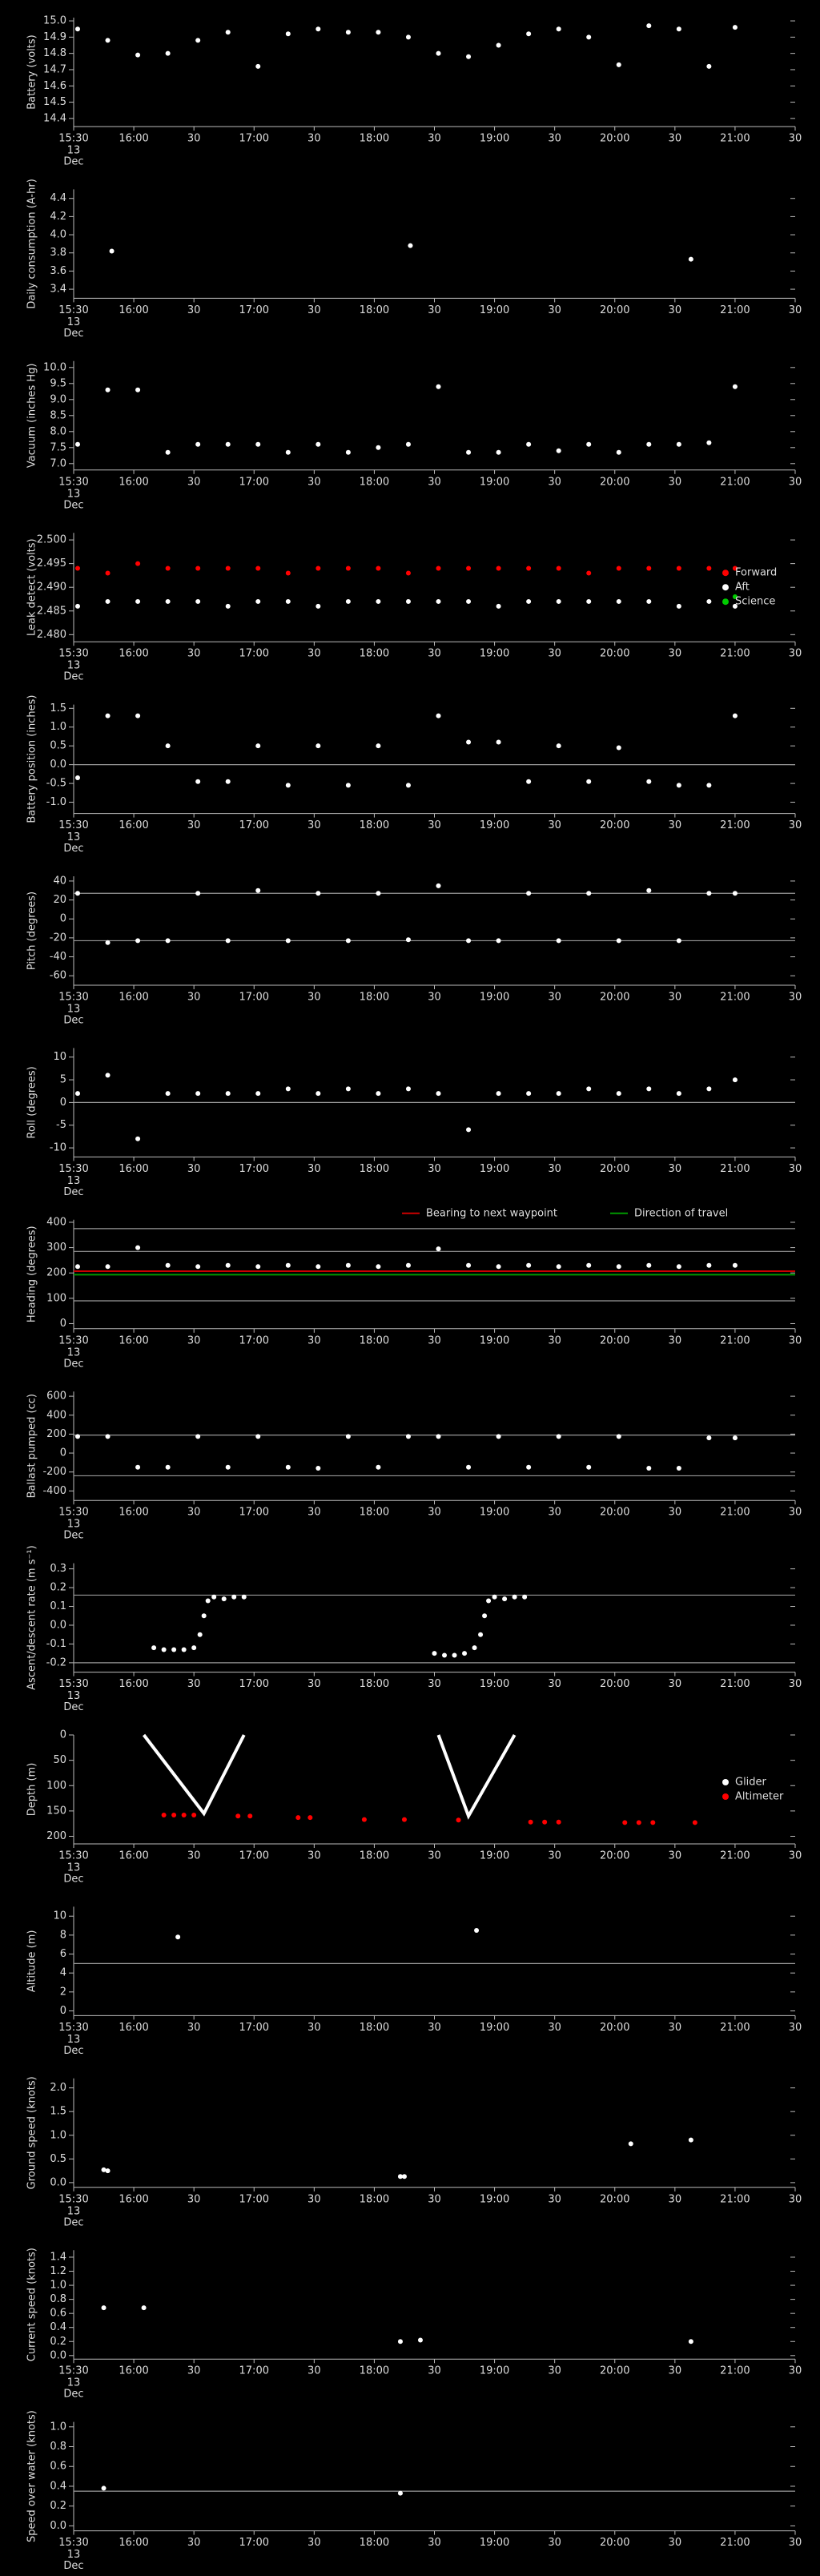  I want to click on y-tick-label: 2.500, so click(51, 540).